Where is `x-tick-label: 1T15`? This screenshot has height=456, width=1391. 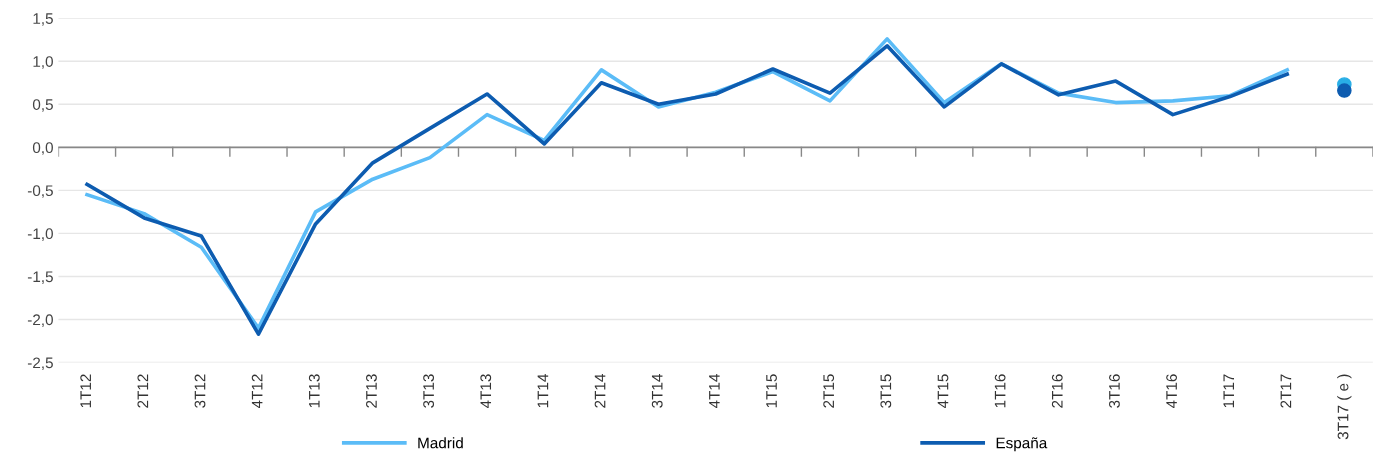 x-tick-label: 1T15 is located at coordinates (771, 391).